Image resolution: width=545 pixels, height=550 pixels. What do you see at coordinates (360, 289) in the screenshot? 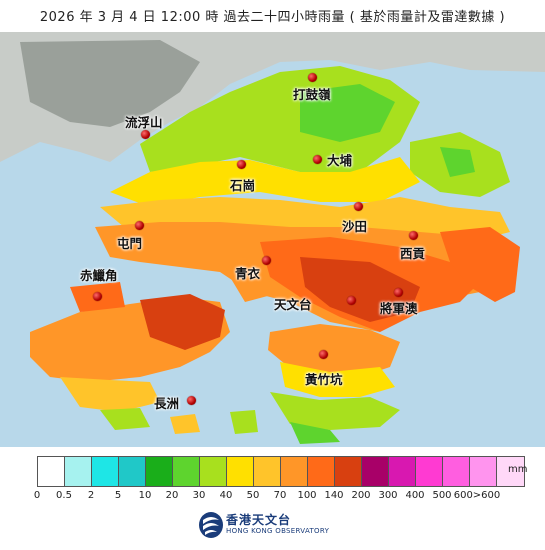
I see `rain-region-red-core` at bounding box center [360, 289].